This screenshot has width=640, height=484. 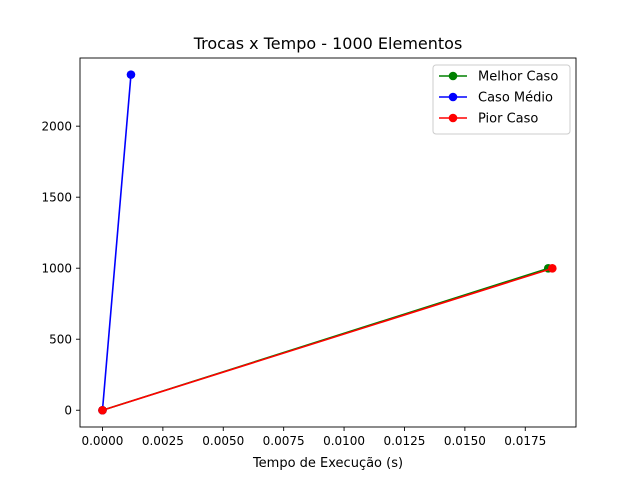 What do you see at coordinates (508, 119) in the screenshot?
I see `legend-label: Pior Caso` at bounding box center [508, 119].